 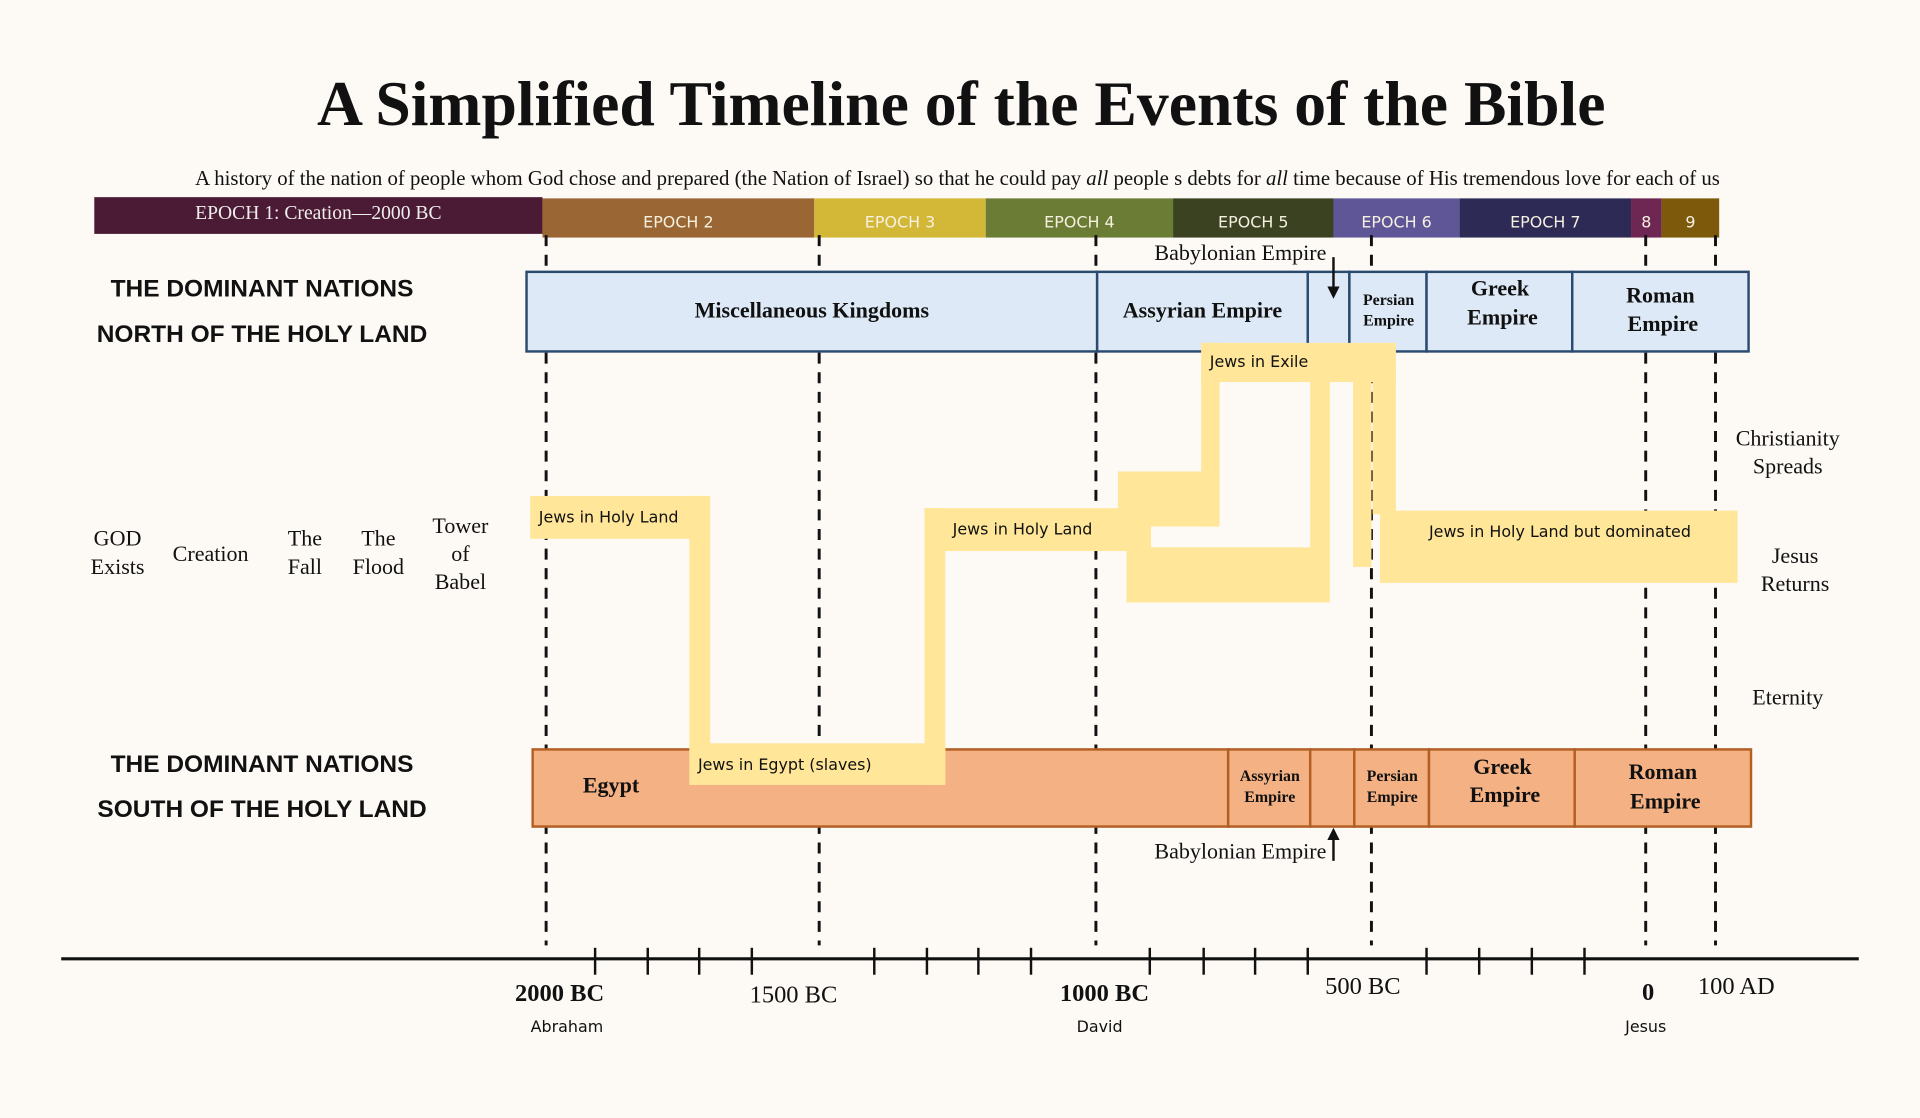 I want to click on epoch-label: EPOCH 1: Creation—2000 BC, so click(x=318, y=213).